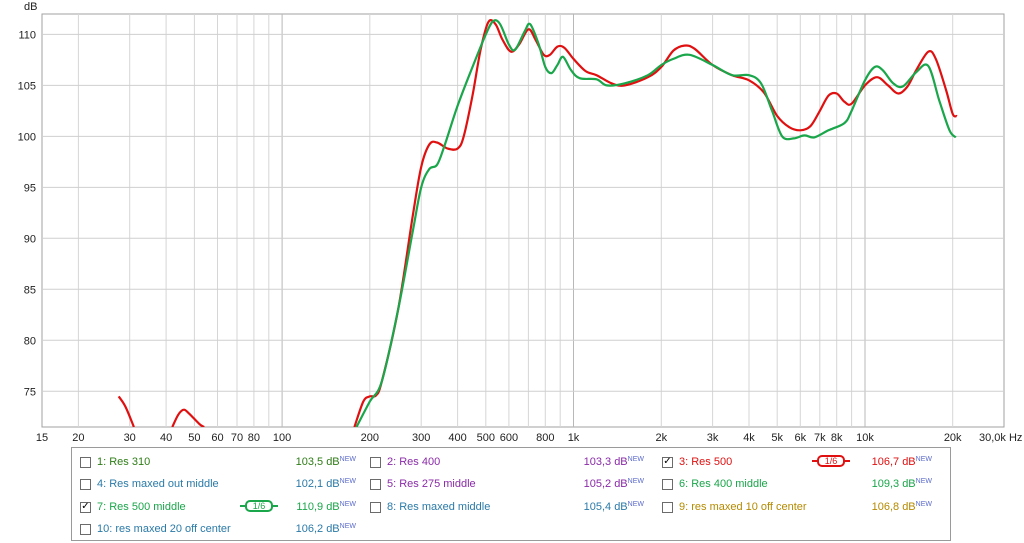 The width and height of the screenshot is (1024, 543). I want to click on legend-entry-4: 4: Res maxed out middle 102,1 dBNEW, so click(218, 484).